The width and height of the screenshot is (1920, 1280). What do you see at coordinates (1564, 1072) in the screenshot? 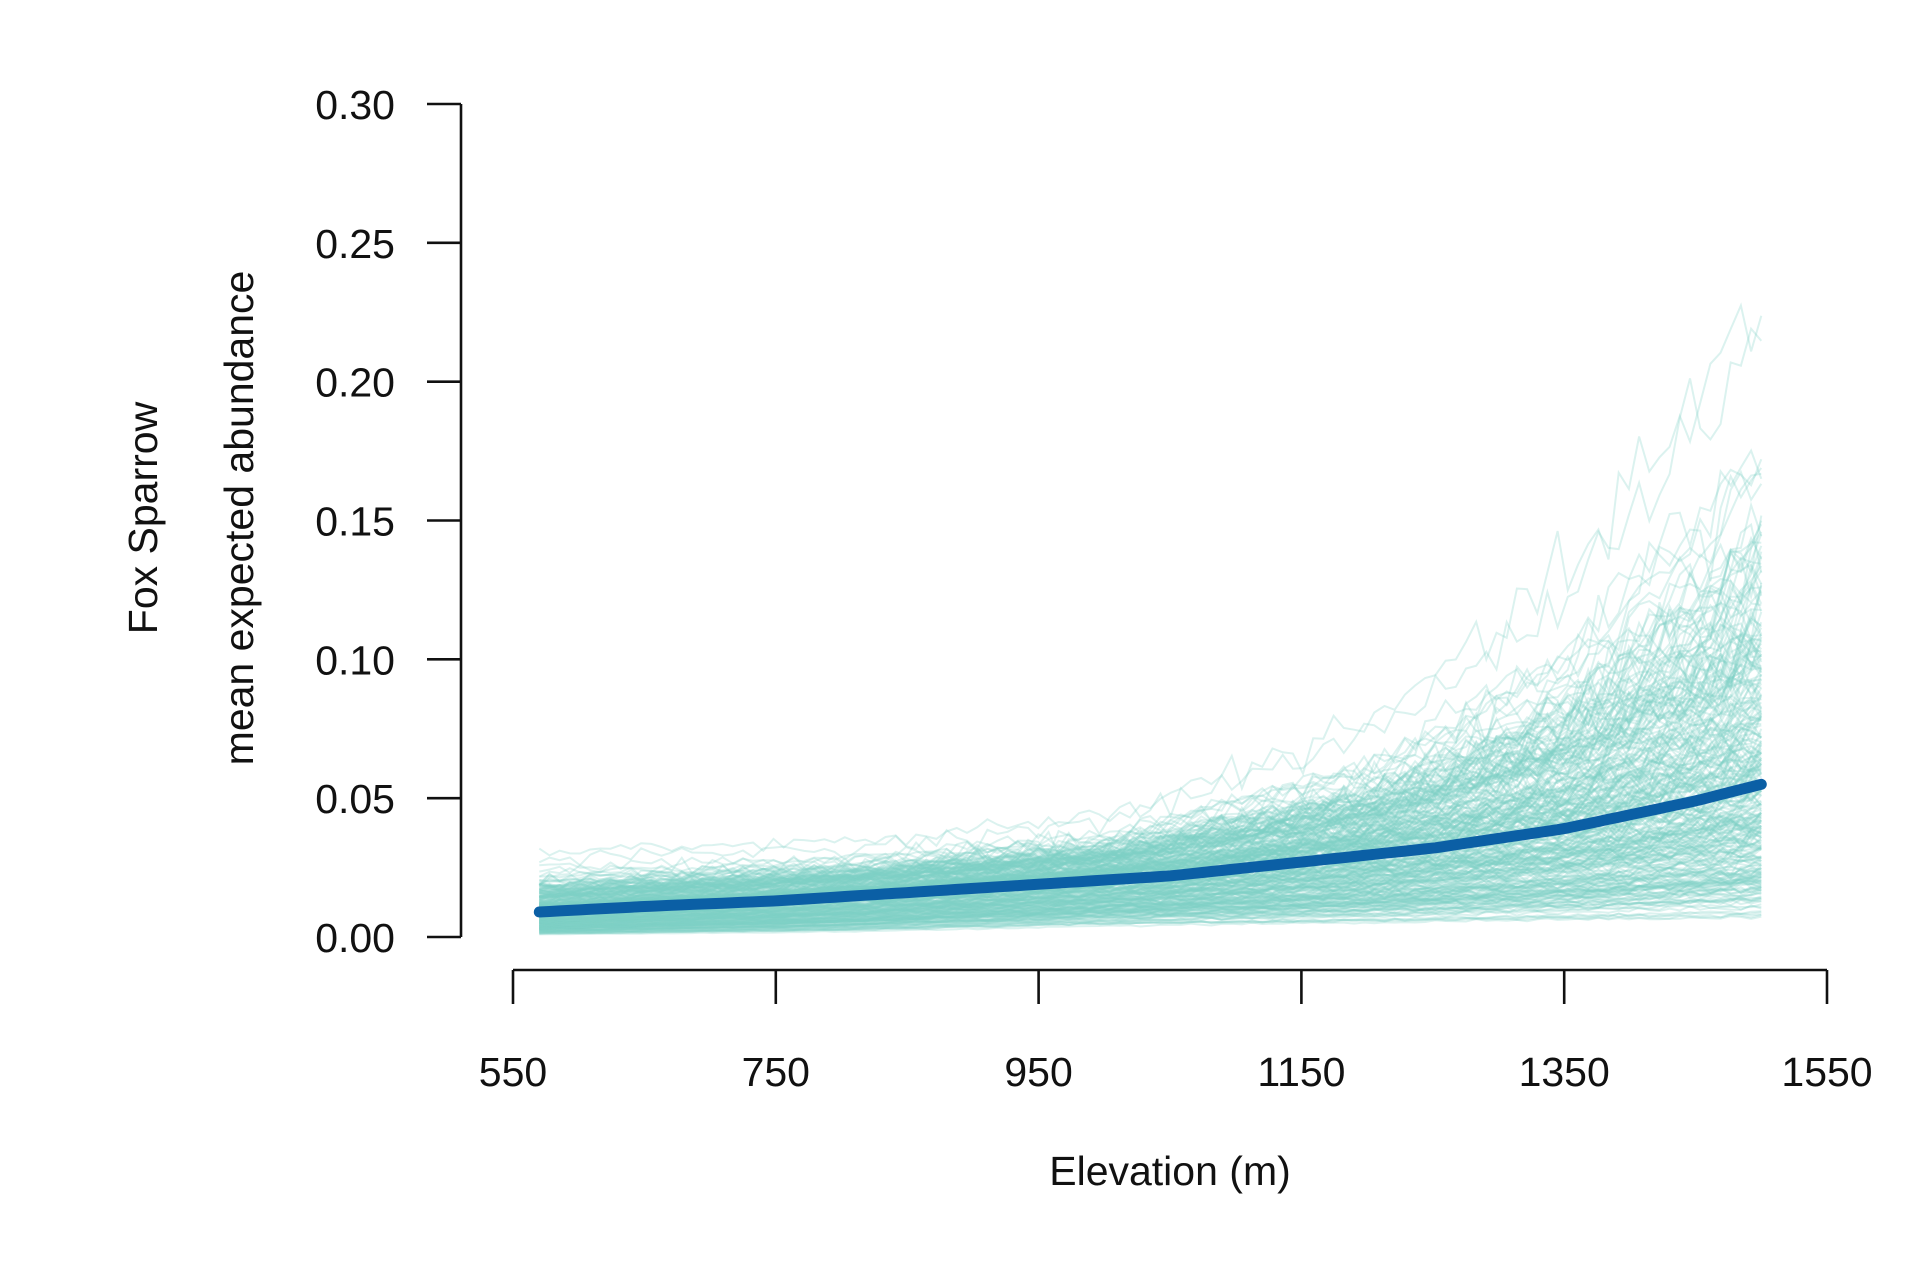
I see `x-tick-label: 1350` at bounding box center [1564, 1072].